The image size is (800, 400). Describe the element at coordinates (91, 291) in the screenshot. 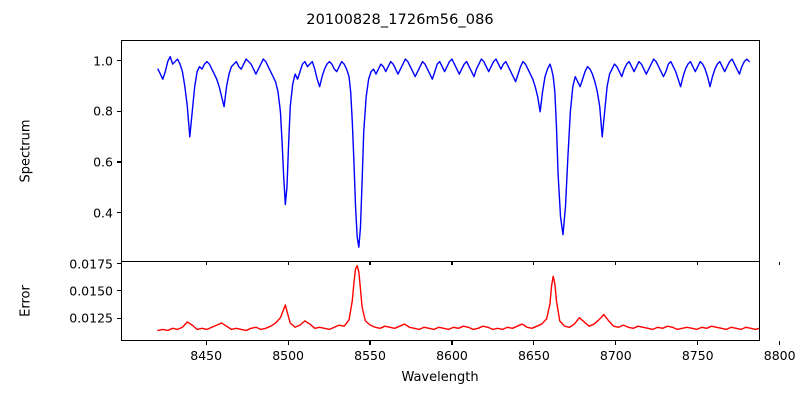

I see `y-tick-label-error: 0.0150` at that location.